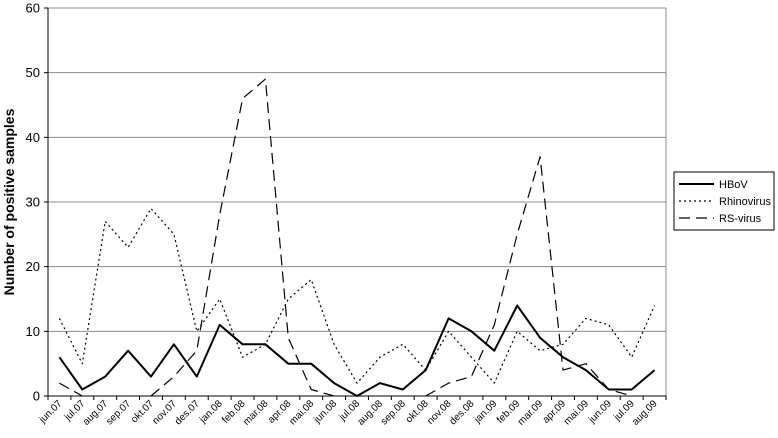 The image size is (778, 438). What do you see at coordinates (393, 412) in the screenshot?
I see `x-tick-label: sep.08` at bounding box center [393, 412].